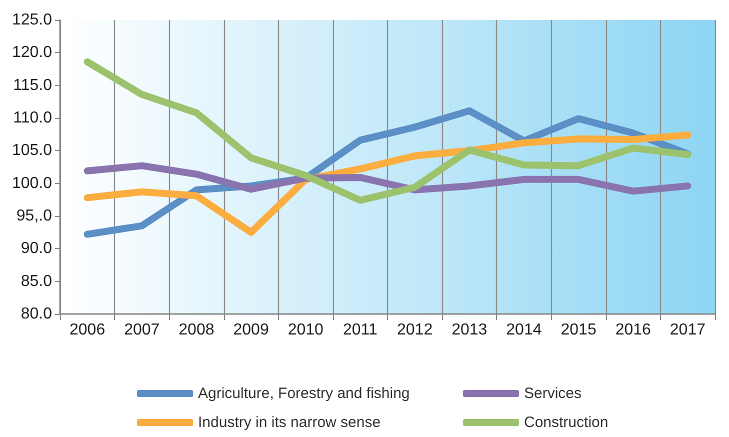 This screenshot has height=437, width=729. I want to click on y-tick-label: 105.0, so click(32, 151).